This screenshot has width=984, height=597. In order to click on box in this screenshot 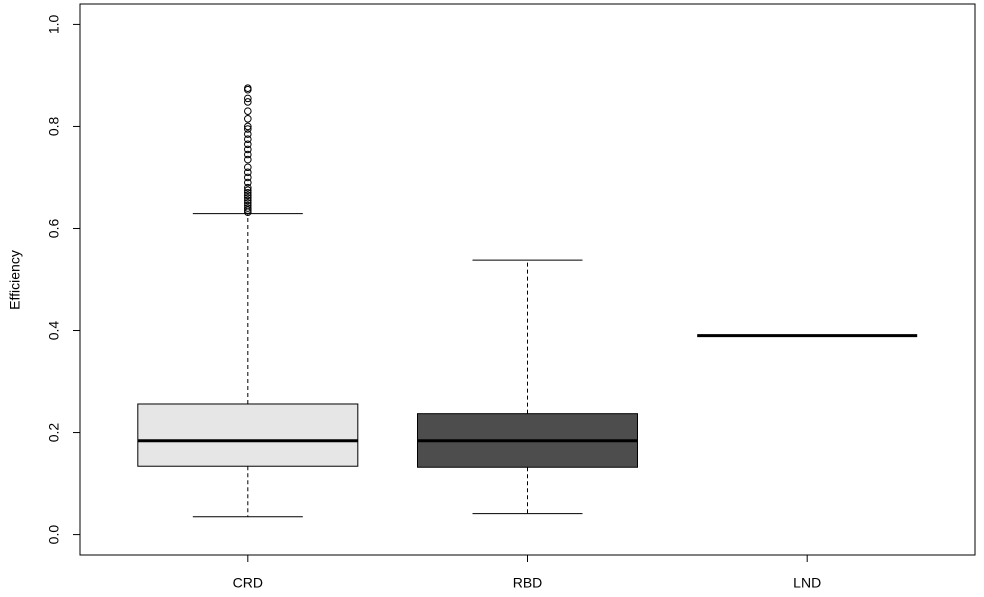, I will do `click(248, 435)`.